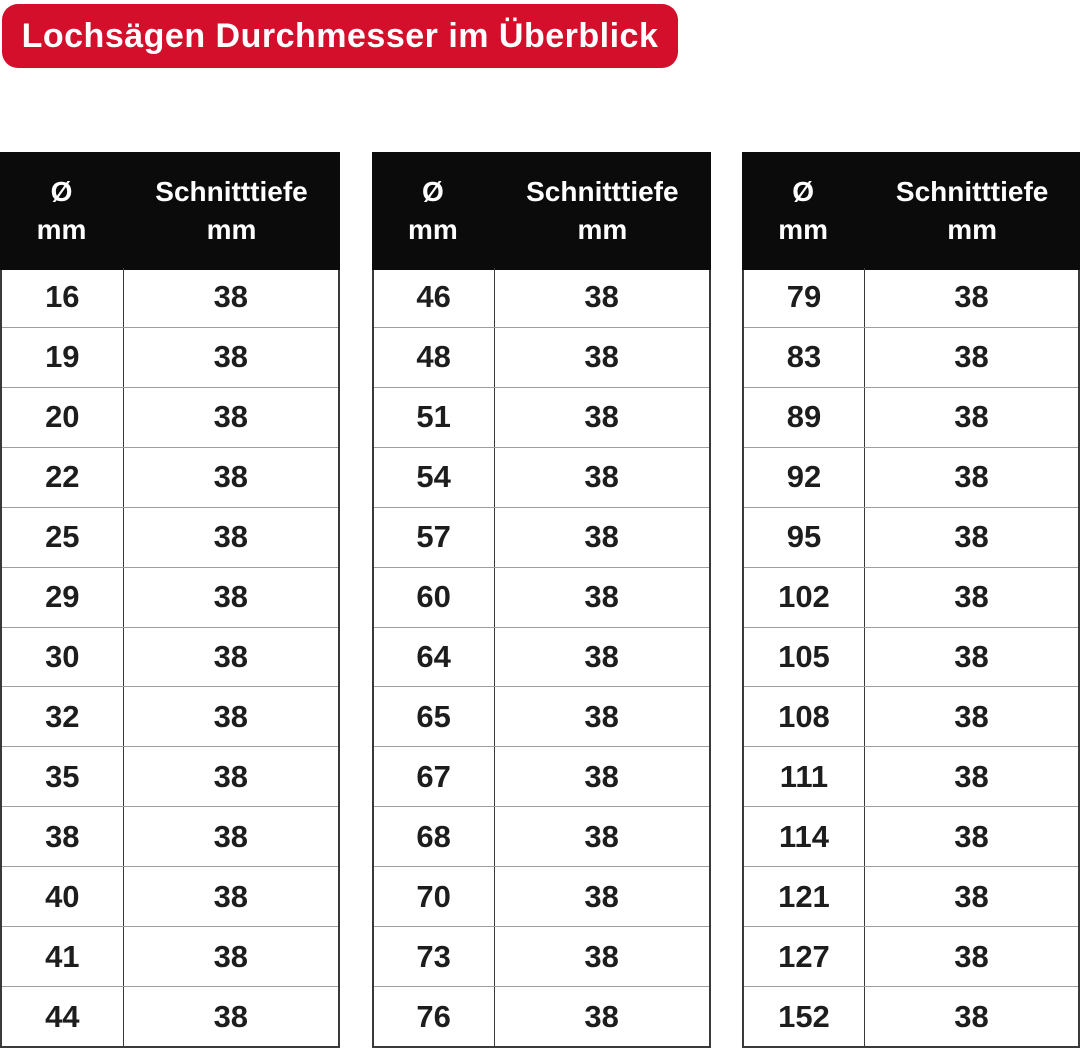 This screenshot has width=1080, height=1048. Describe the element at coordinates (804, 537) in the screenshot. I see `diameter-value: 95` at that location.